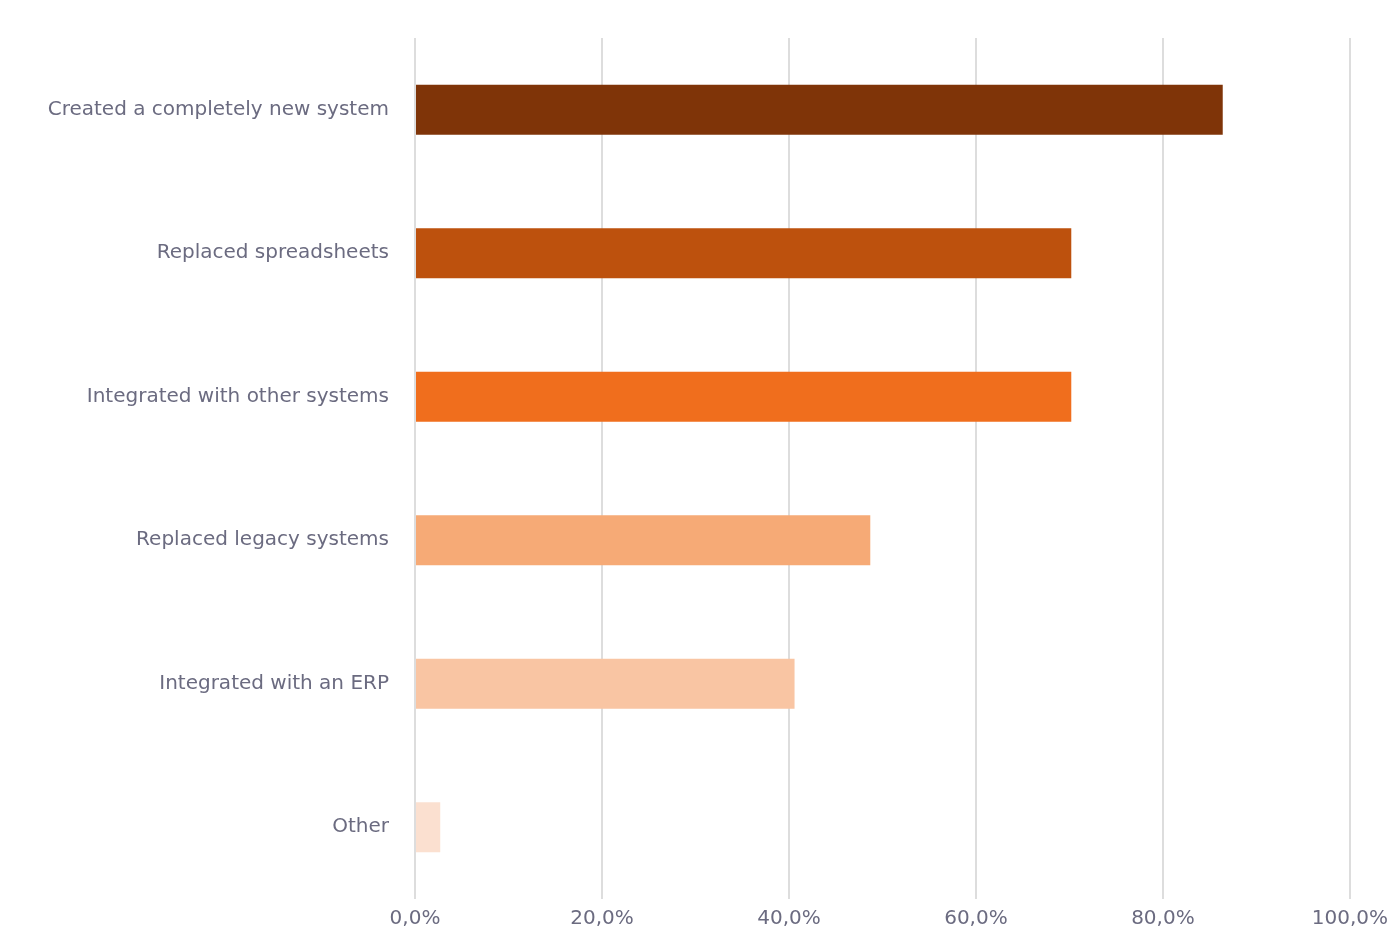 This screenshot has width=1396, height=943. I want to click on y-tick-label: Integrated with other systems, so click(237, 394).